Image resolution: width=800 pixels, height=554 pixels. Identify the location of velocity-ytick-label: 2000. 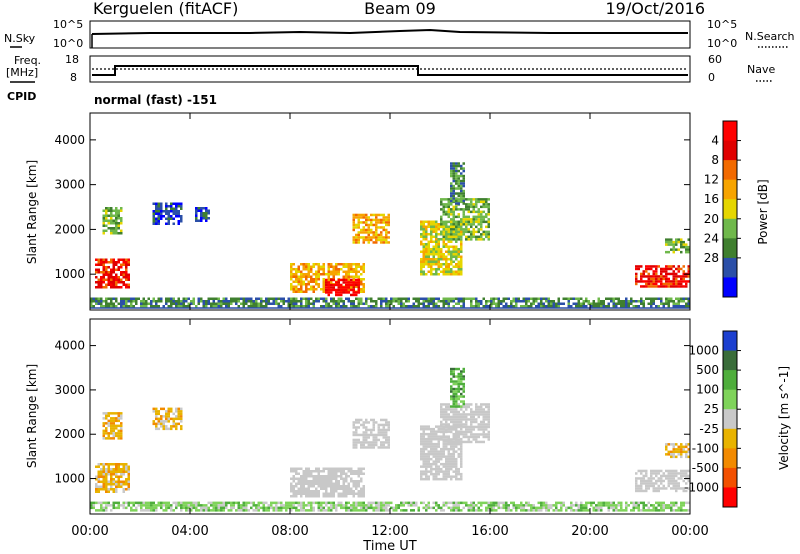
(69, 434).